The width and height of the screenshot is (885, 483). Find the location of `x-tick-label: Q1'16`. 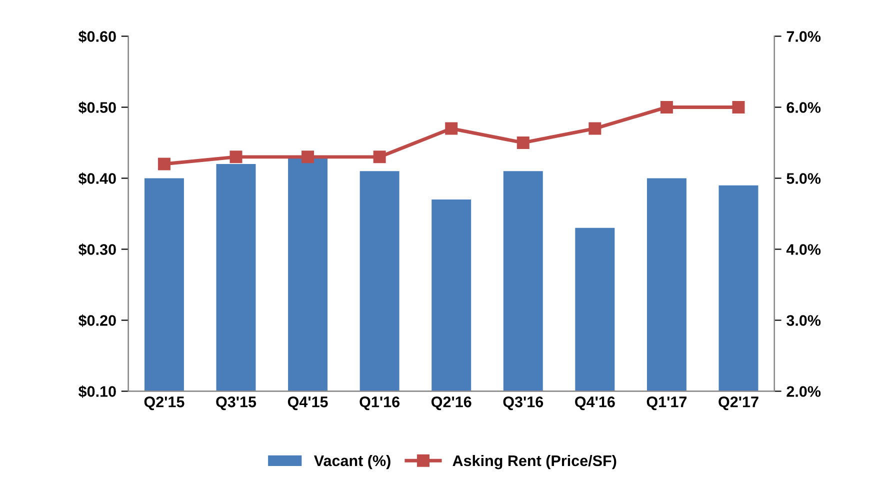

x-tick-label: Q1'16 is located at coordinates (380, 403).